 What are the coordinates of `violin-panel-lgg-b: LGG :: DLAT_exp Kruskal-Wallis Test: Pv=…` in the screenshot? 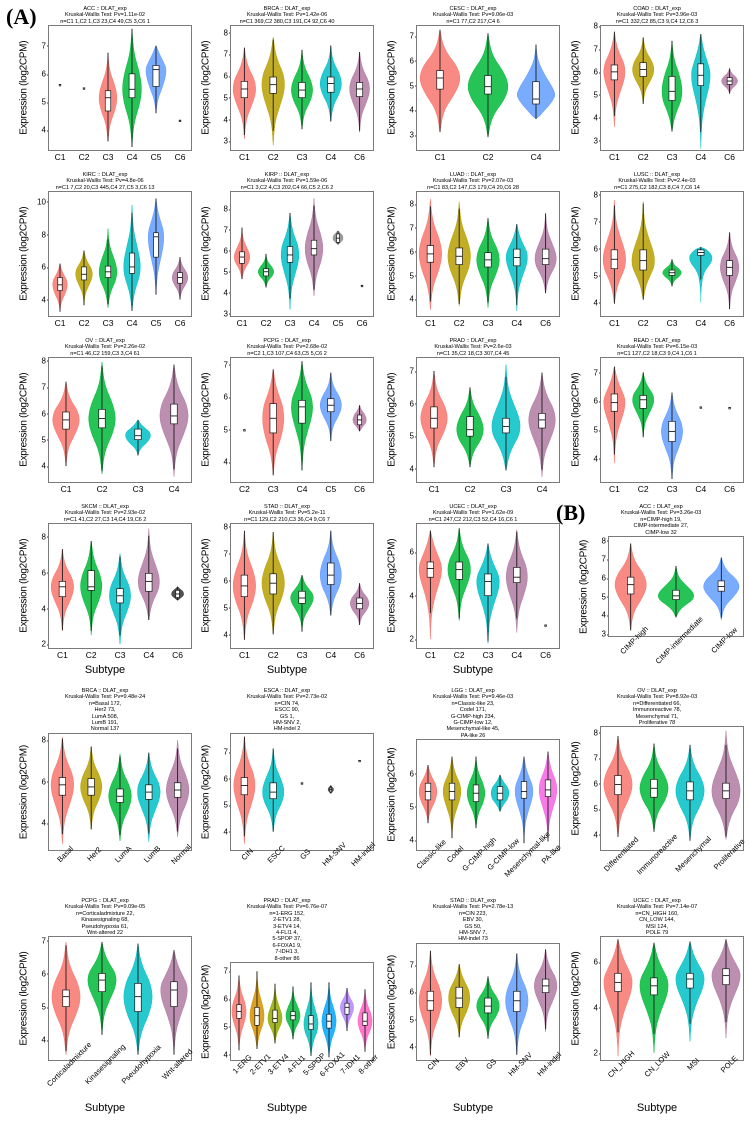 It's located at (474, 792).